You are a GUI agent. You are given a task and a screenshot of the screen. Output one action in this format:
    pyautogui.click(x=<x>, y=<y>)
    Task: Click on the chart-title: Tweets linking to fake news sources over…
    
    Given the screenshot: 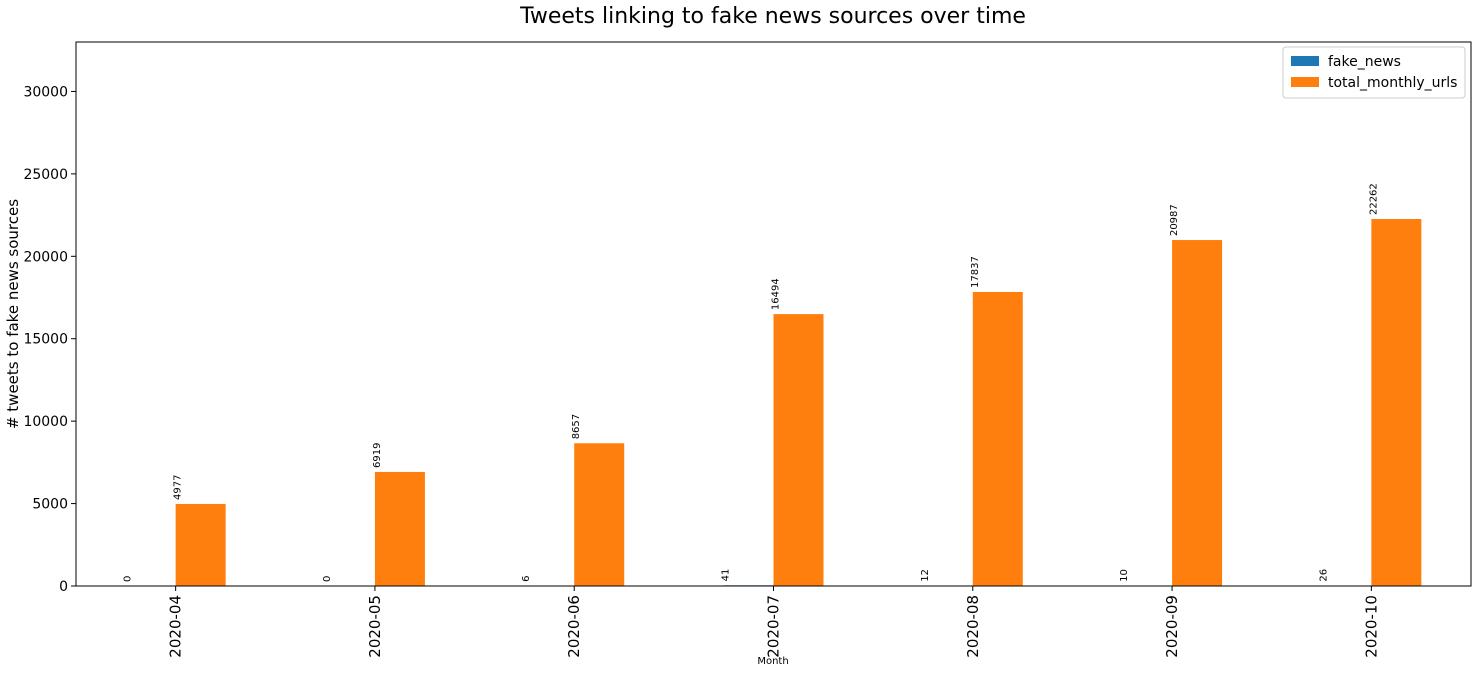 What is the action you would take?
    pyautogui.click(x=772, y=16)
    